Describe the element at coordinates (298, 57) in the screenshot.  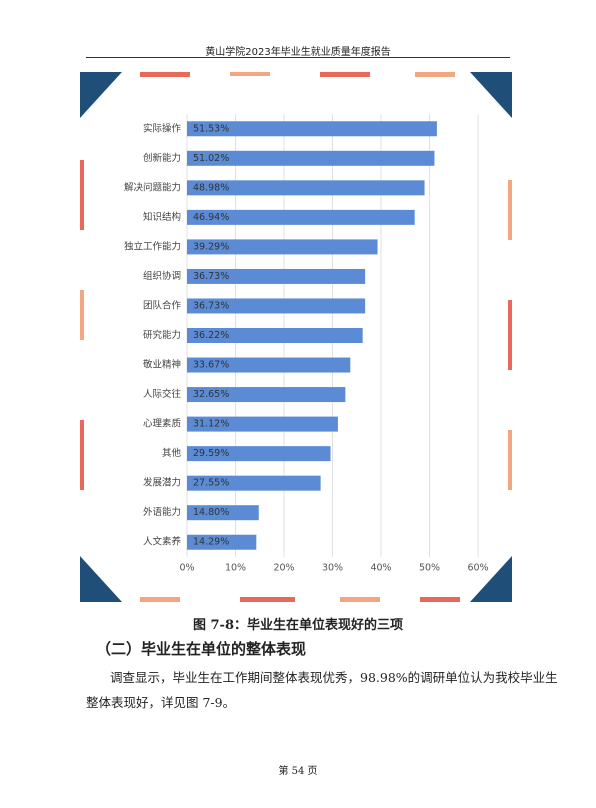
I see `header-rule` at that location.